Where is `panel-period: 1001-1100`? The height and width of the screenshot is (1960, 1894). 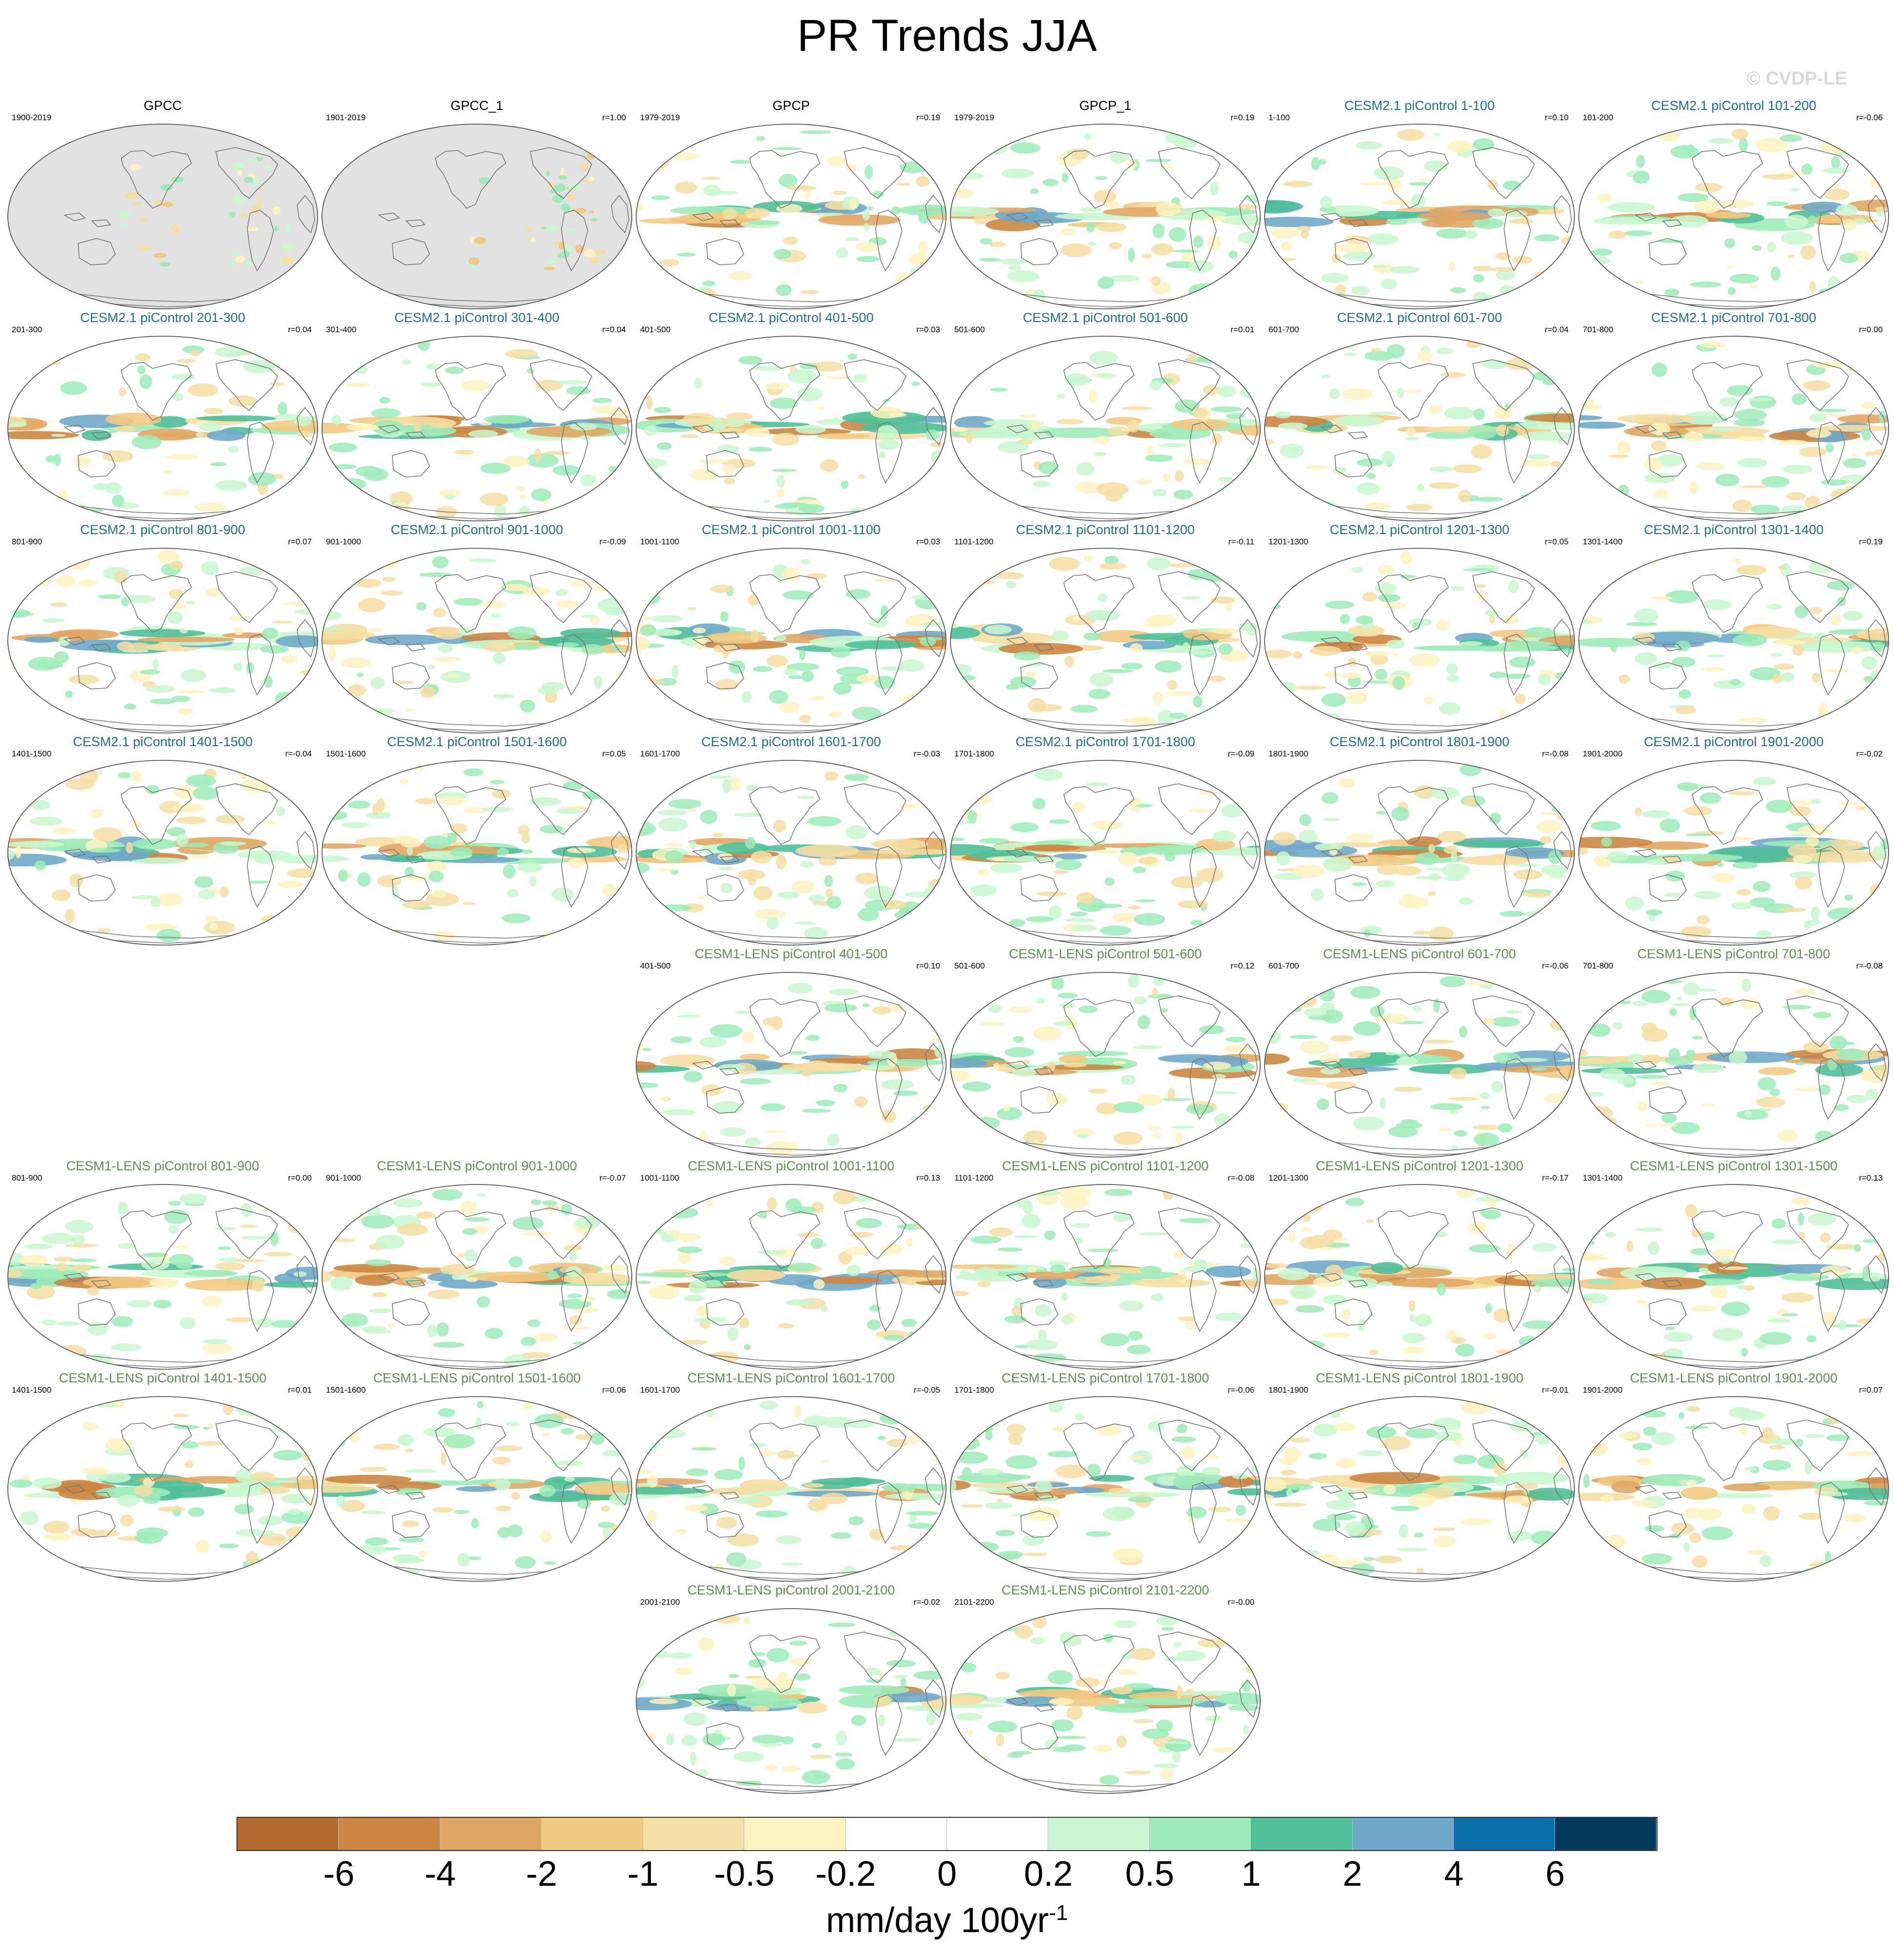 panel-period: 1001-1100 is located at coordinates (660, 541).